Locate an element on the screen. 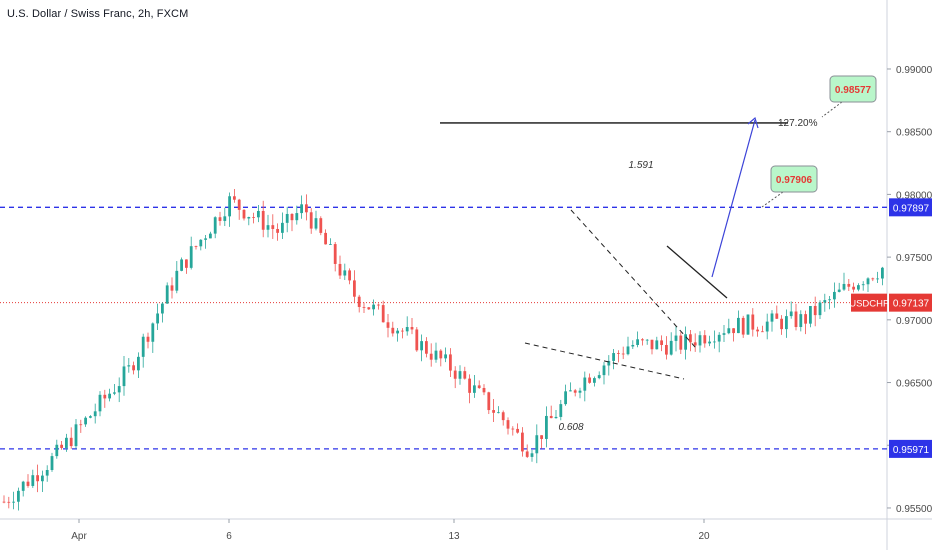  target-callout-label: 0.97906 is located at coordinates (794, 180).